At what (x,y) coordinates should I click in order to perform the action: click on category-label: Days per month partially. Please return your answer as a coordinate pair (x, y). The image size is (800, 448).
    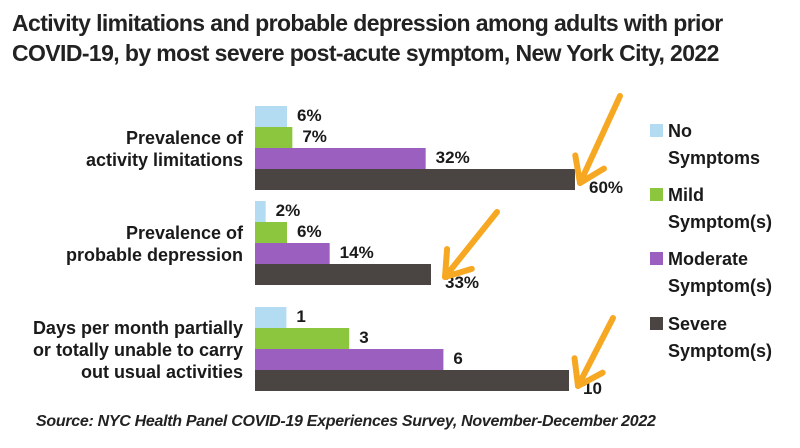
    Looking at the image, I should click on (138, 328).